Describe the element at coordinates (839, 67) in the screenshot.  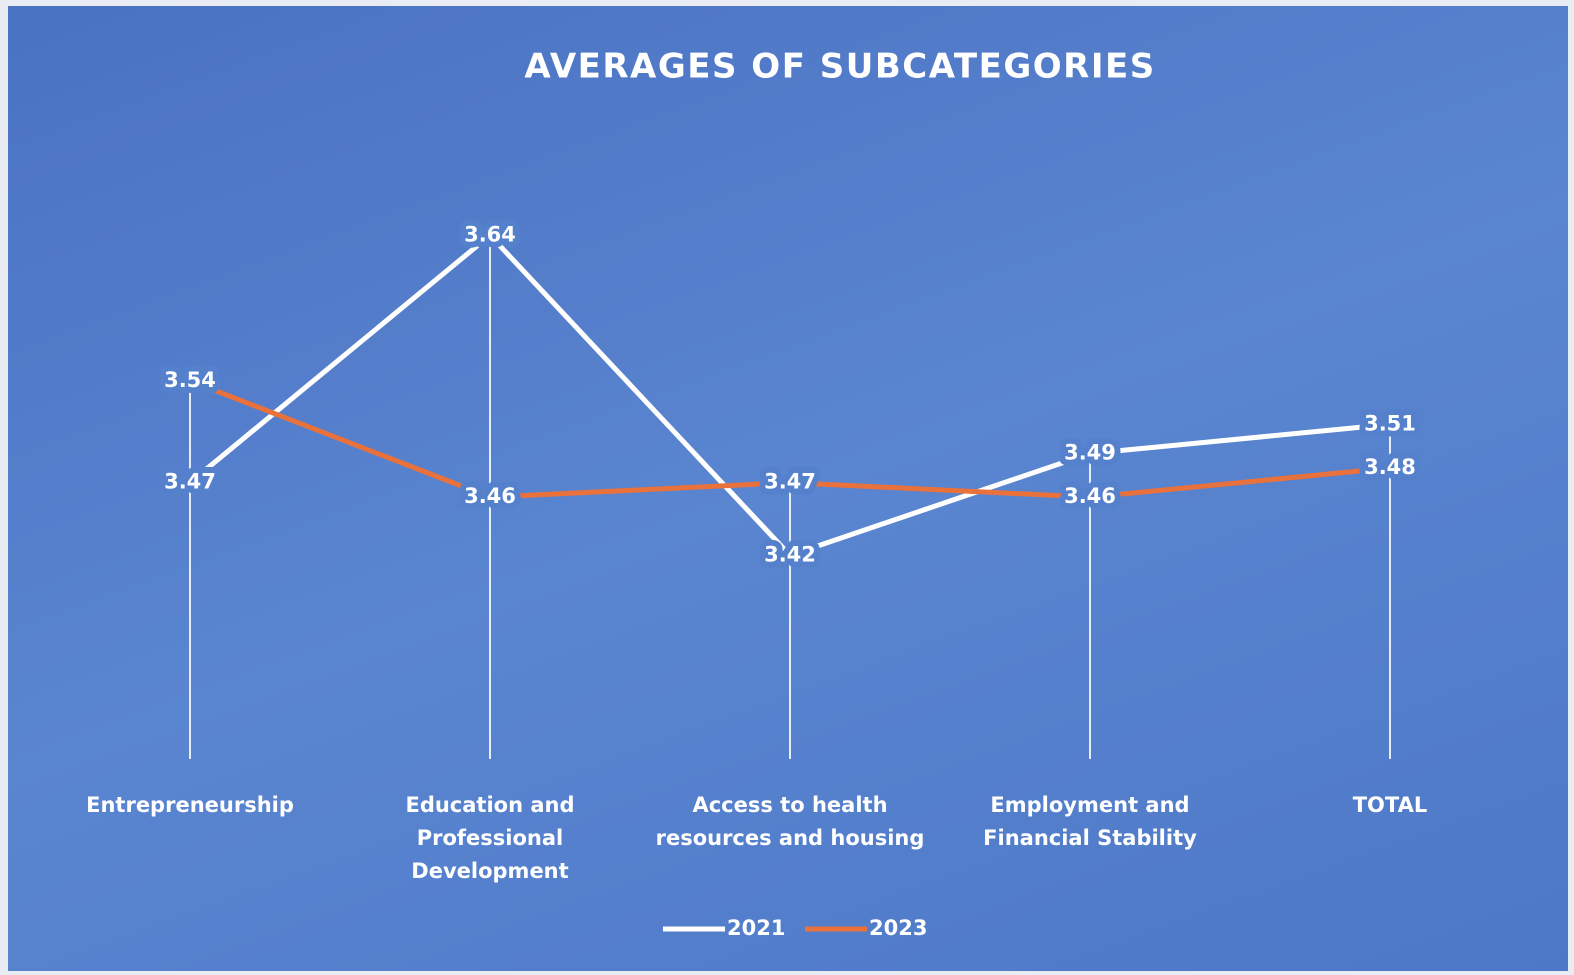
I see `chart-title: AVERAGES OF SUBCATEGORIES` at that location.